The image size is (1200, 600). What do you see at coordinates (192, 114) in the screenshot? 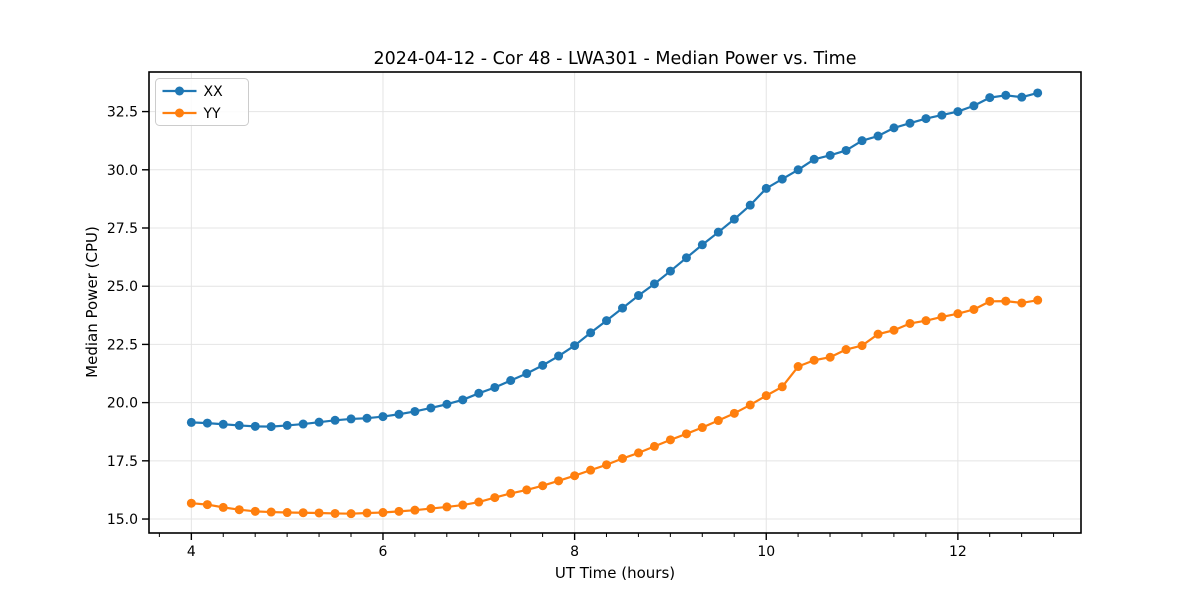
I see `legend-item-YY: YY` at bounding box center [192, 114].